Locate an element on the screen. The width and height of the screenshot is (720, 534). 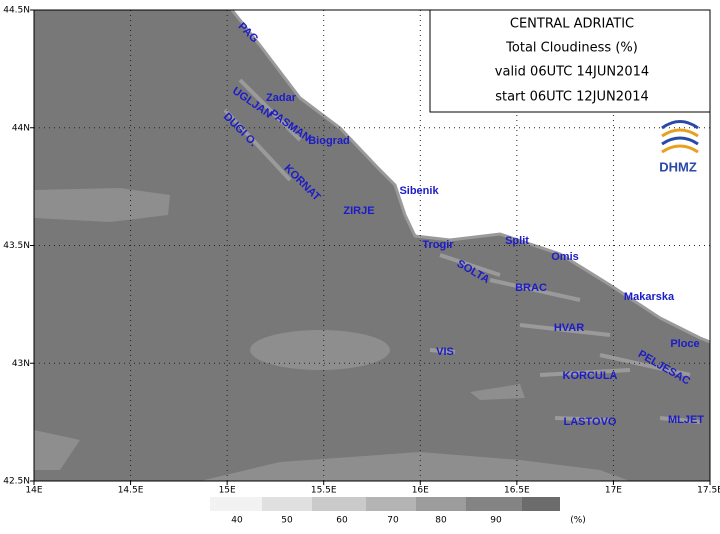
lon-label: 17.5E is located at coordinates (708, 491).